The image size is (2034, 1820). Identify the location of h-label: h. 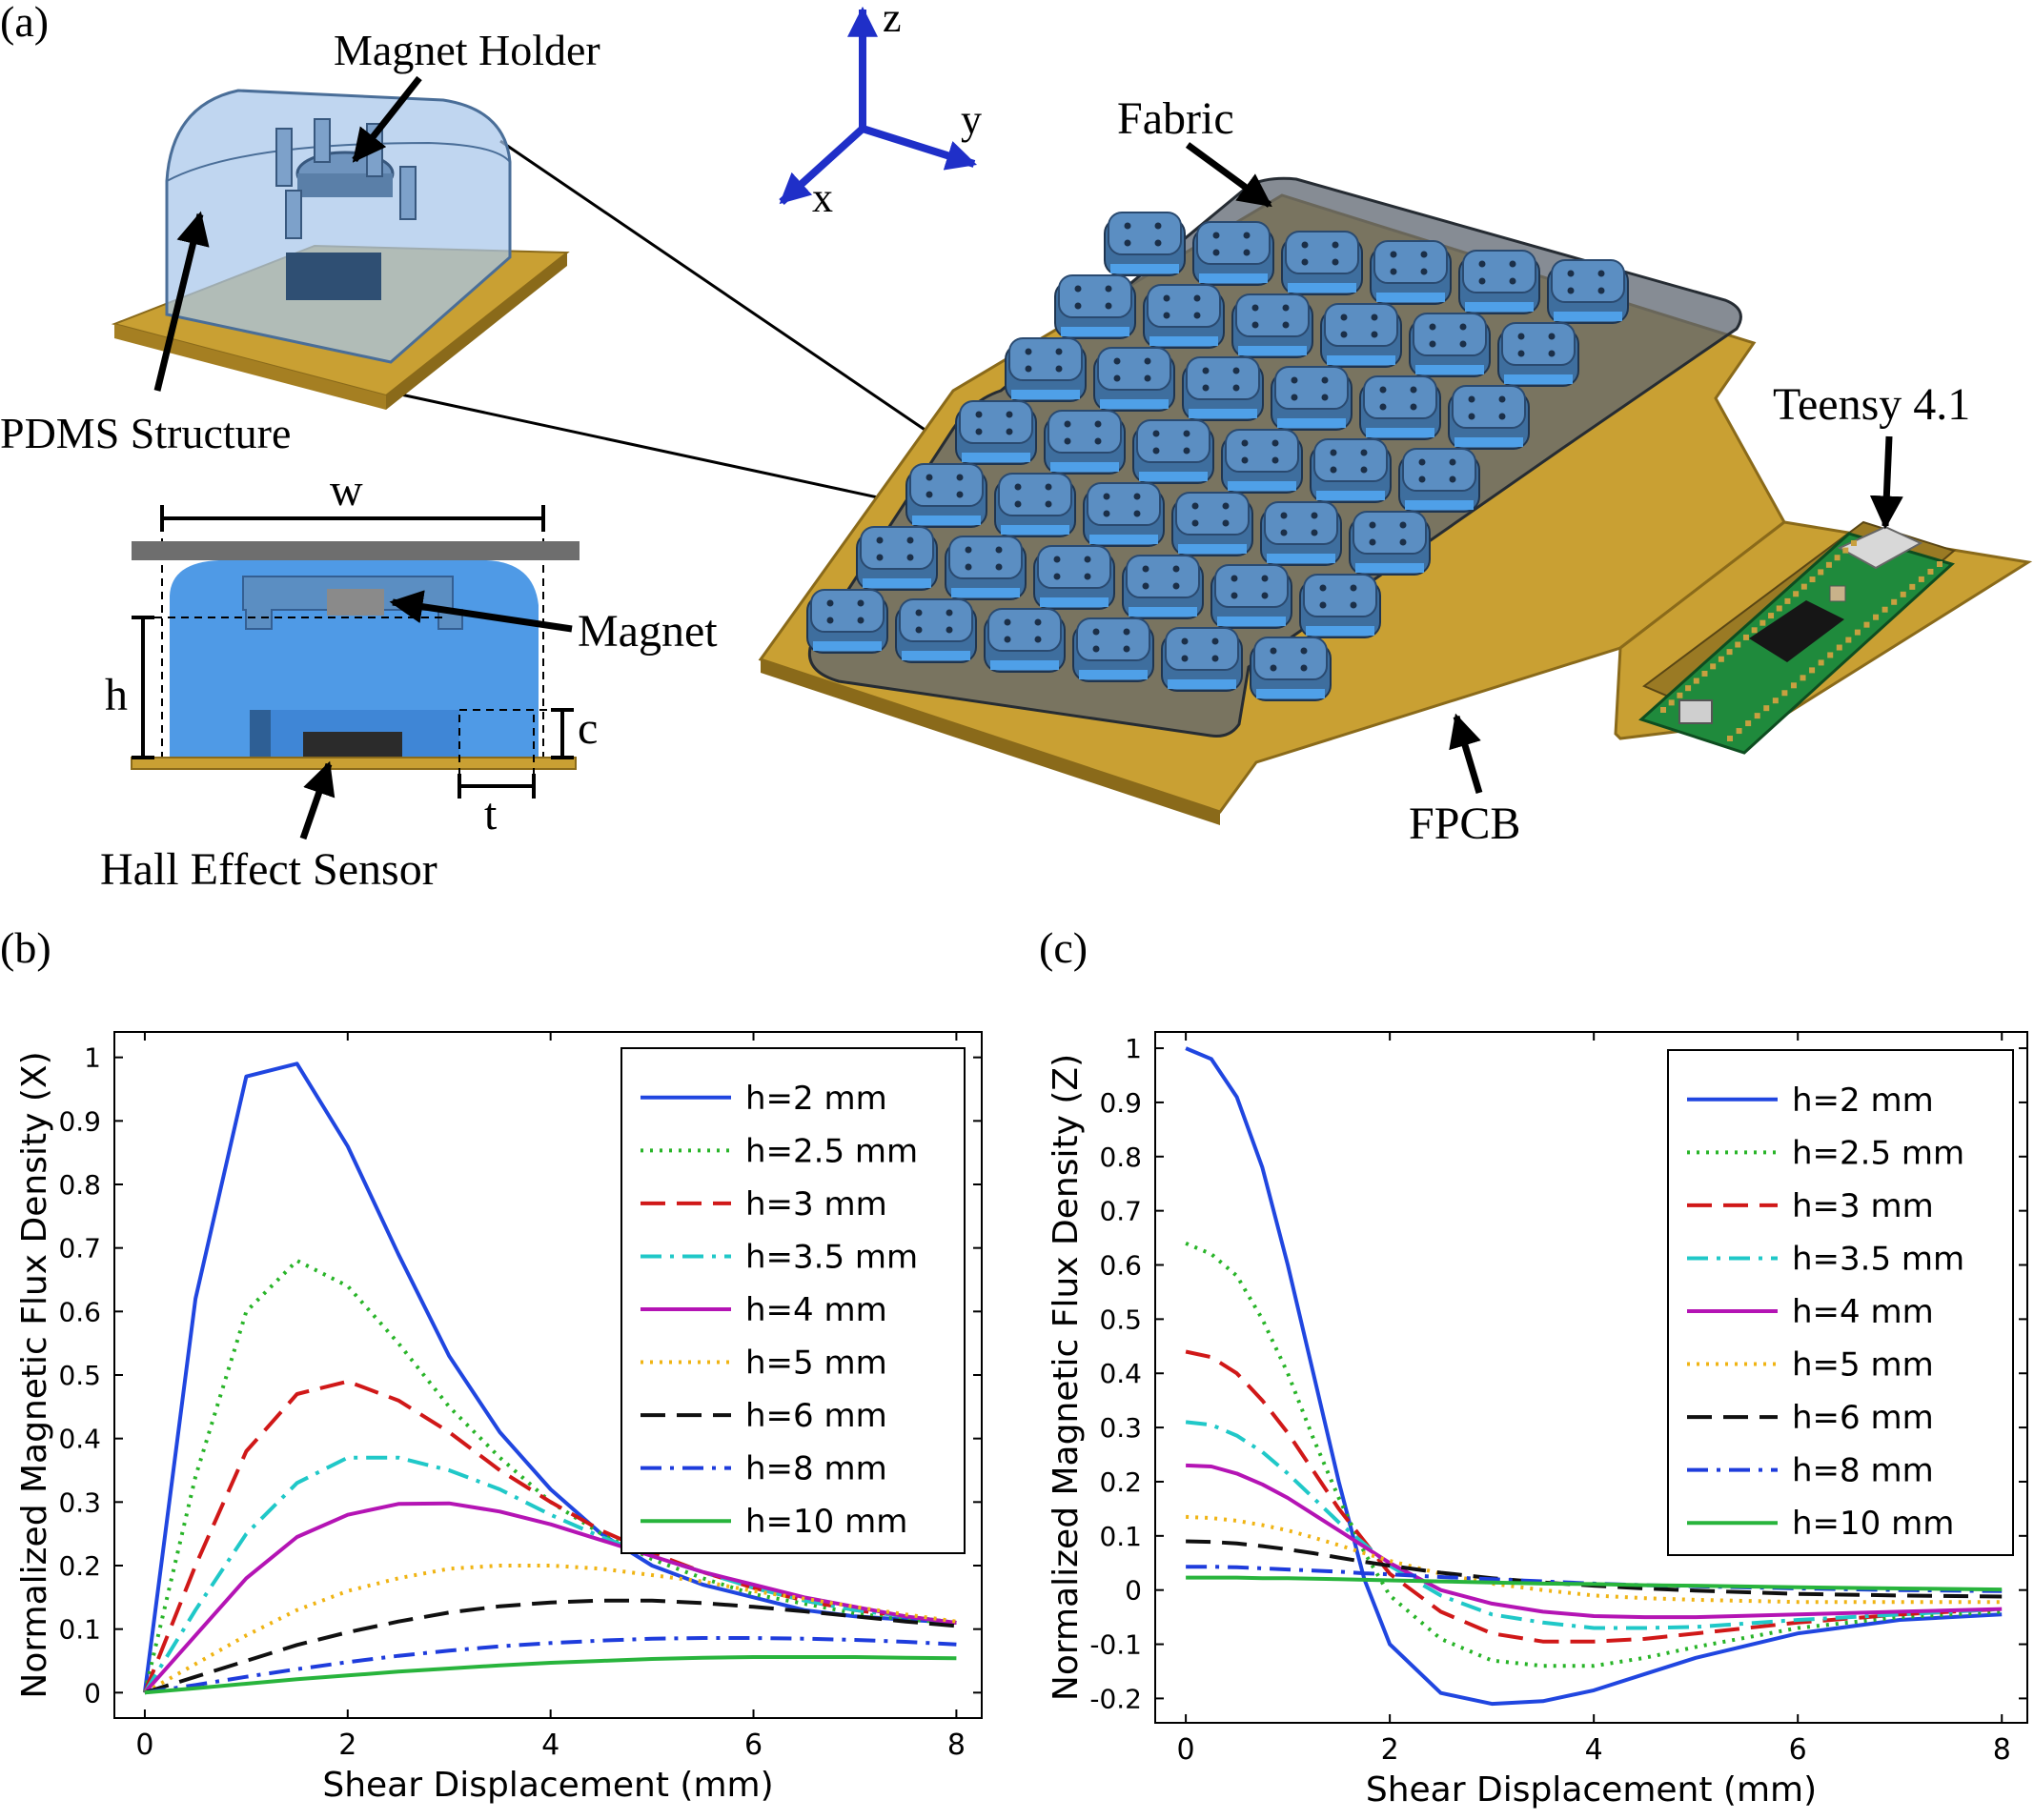
(116, 695).